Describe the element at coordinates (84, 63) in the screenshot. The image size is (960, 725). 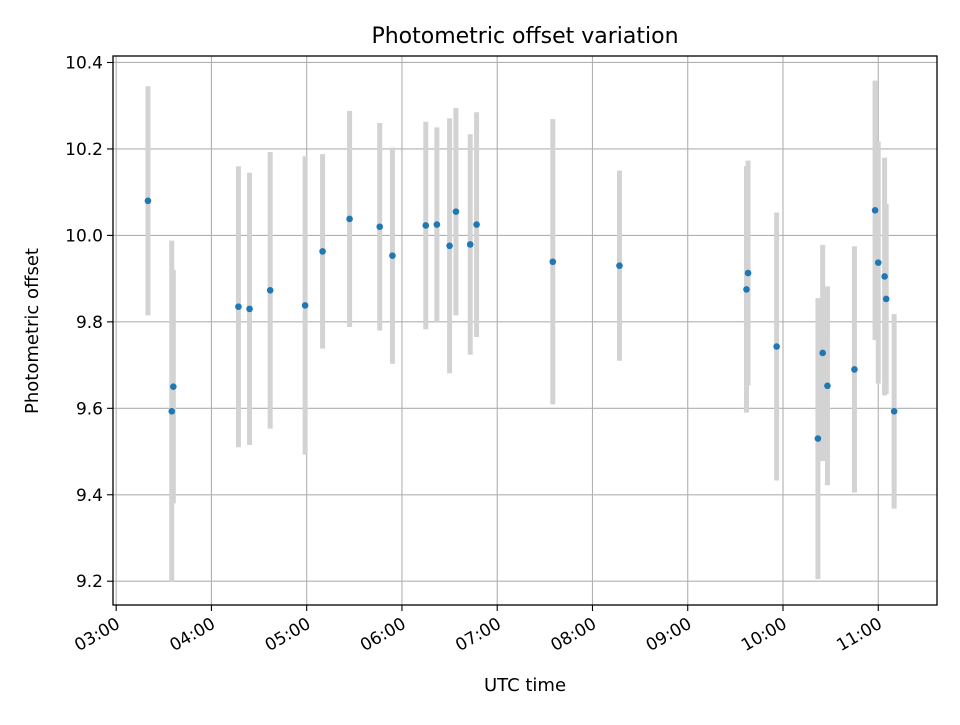
I see `y-tick-label: 10.4` at that location.